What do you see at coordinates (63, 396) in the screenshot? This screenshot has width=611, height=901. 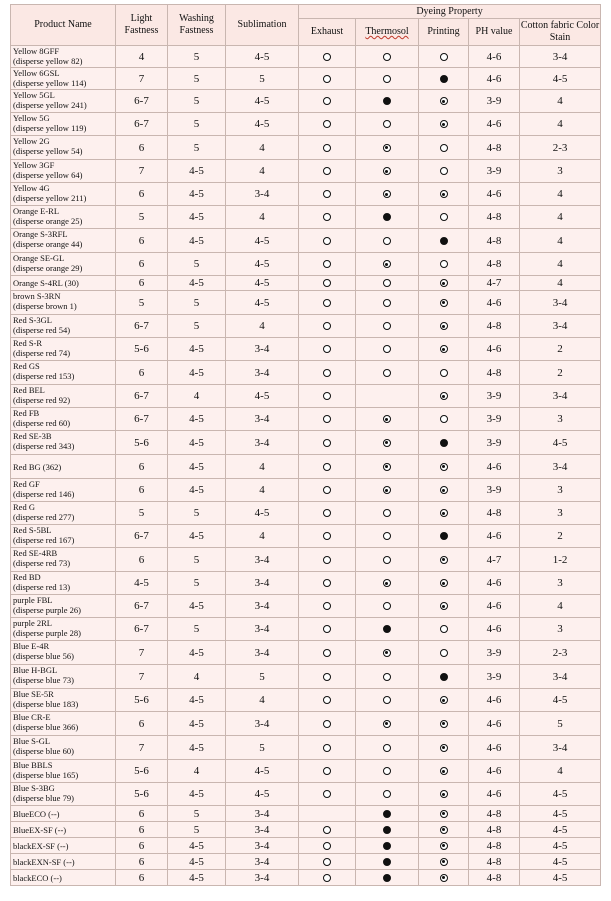 I see `product-name-cell: Red BEL (disperse red 92)` at bounding box center [63, 396].